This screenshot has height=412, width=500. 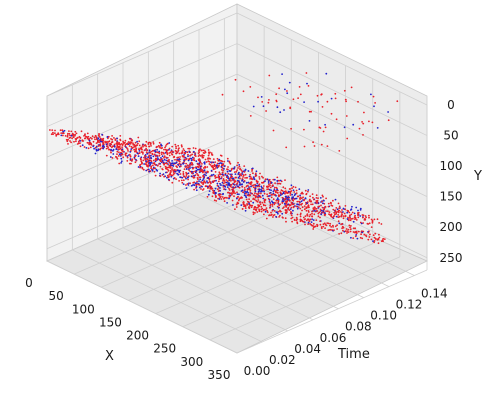 What do you see at coordinates (250, 272) in the screenshot?
I see `x-gridline-floor` at bounding box center [250, 272].